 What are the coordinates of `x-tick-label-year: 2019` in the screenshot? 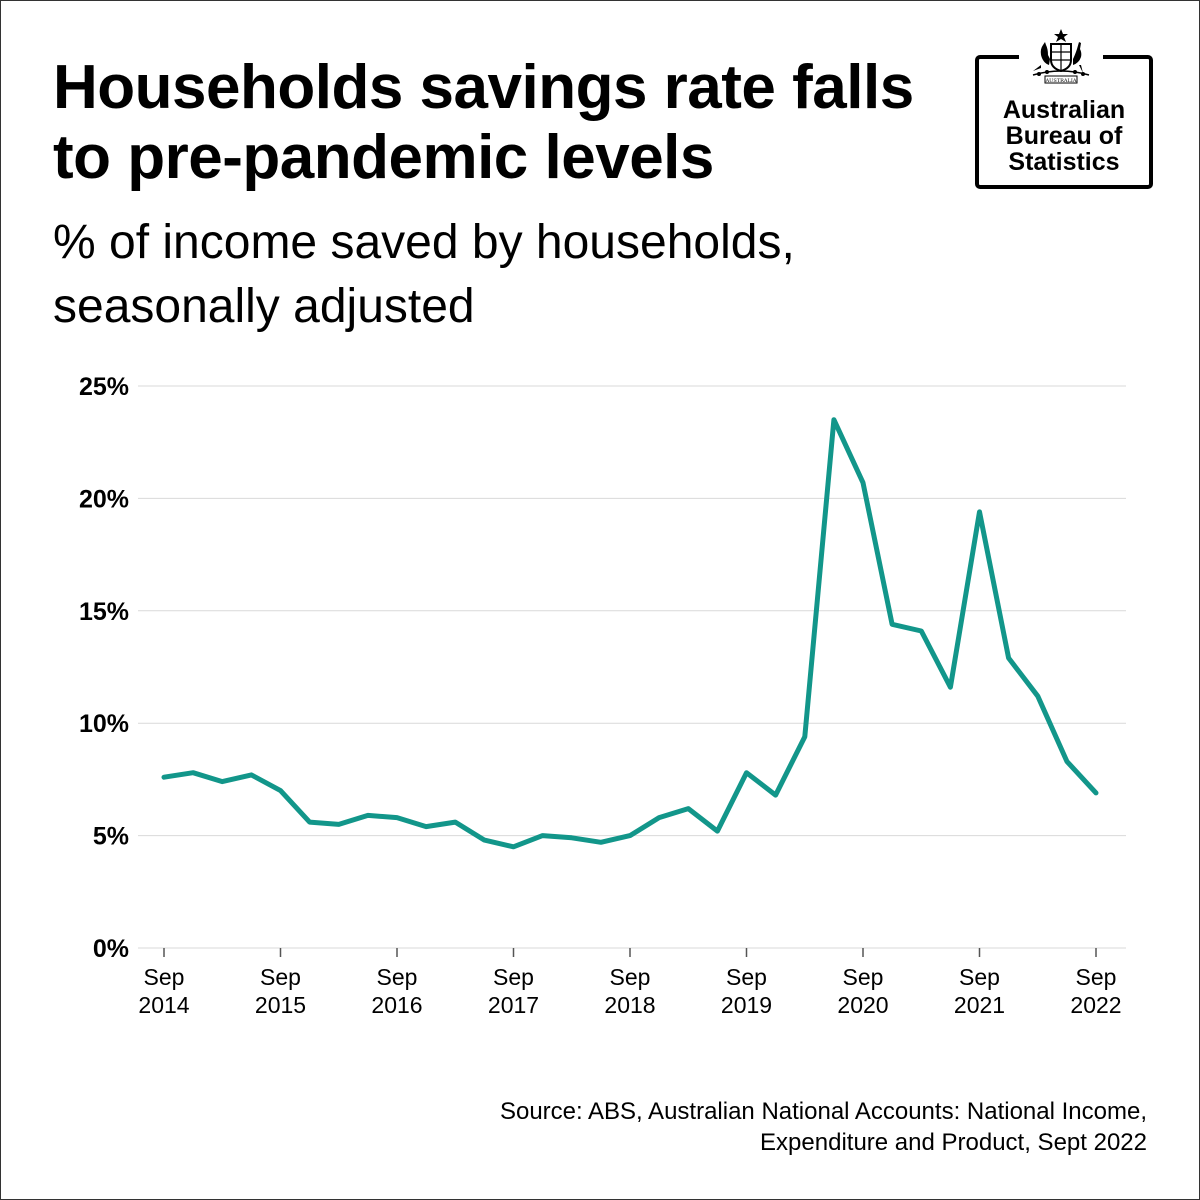 It's located at (746, 1005).